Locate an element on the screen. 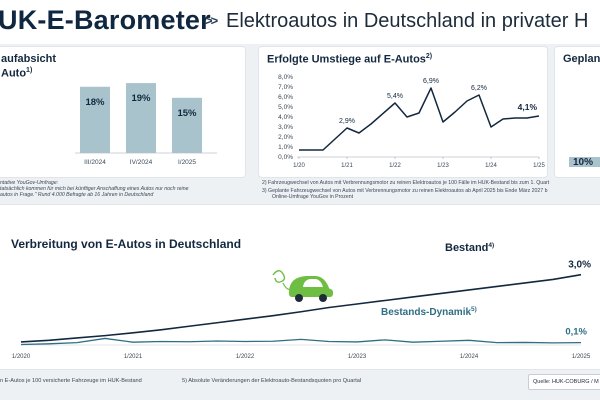 This screenshot has width=600, height=400. geplant-bar is located at coordinates (584, 162).